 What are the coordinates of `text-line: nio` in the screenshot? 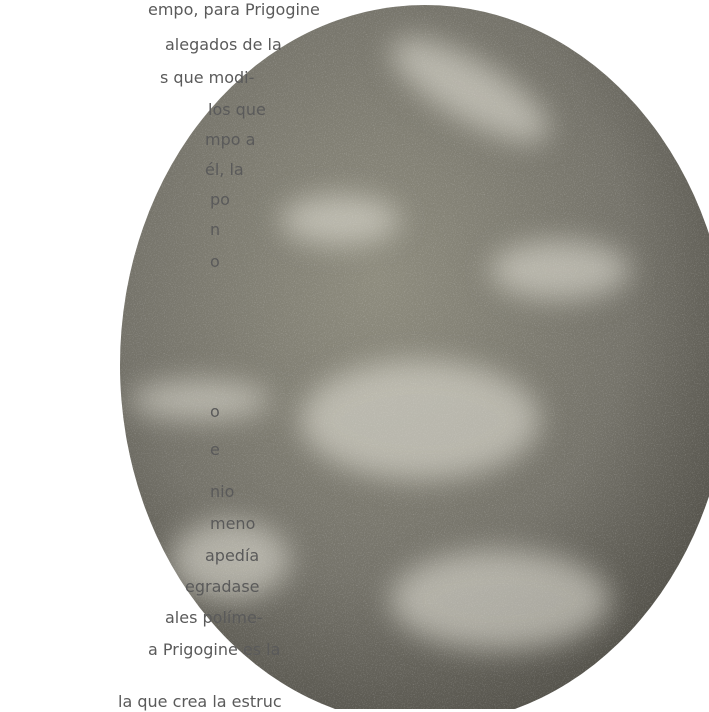 It's located at (222, 491).